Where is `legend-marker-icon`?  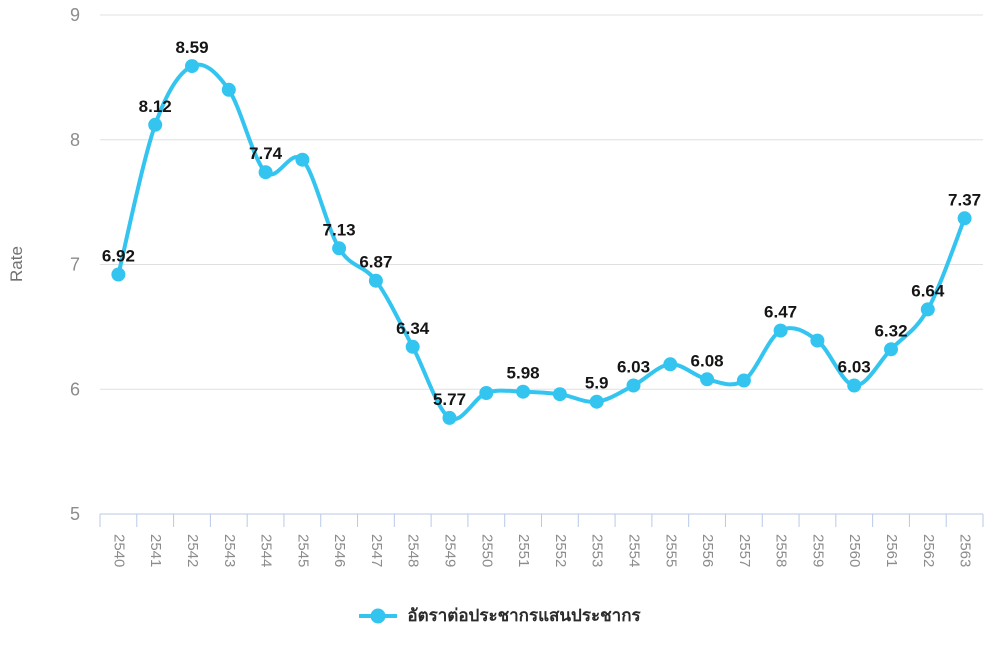 legend-marker-icon is located at coordinates (378, 615).